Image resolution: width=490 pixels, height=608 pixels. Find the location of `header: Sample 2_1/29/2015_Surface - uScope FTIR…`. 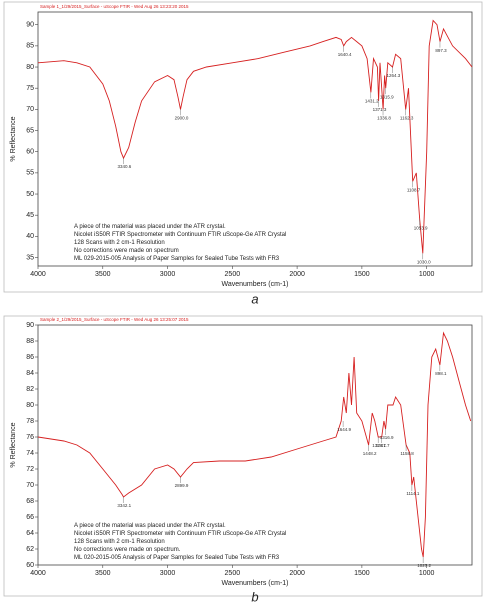

header: Sample 2_1/29/2015_Surface - uScope FTIR… is located at coordinates (114, 319).